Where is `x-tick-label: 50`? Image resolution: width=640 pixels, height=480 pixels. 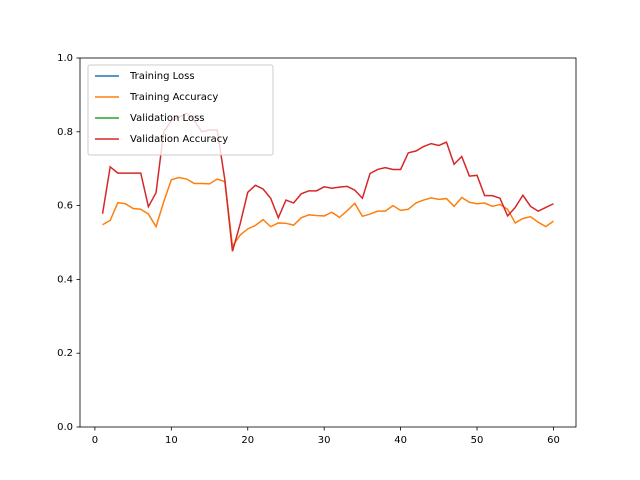 x-tick-label: 50 is located at coordinates (477, 440).